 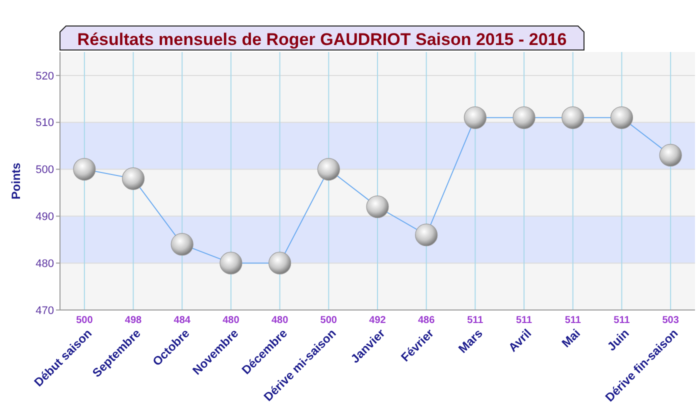 What do you see at coordinates (182, 320) in the screenshot?
I see `data-label: 484` at bounding box center [182, 320].